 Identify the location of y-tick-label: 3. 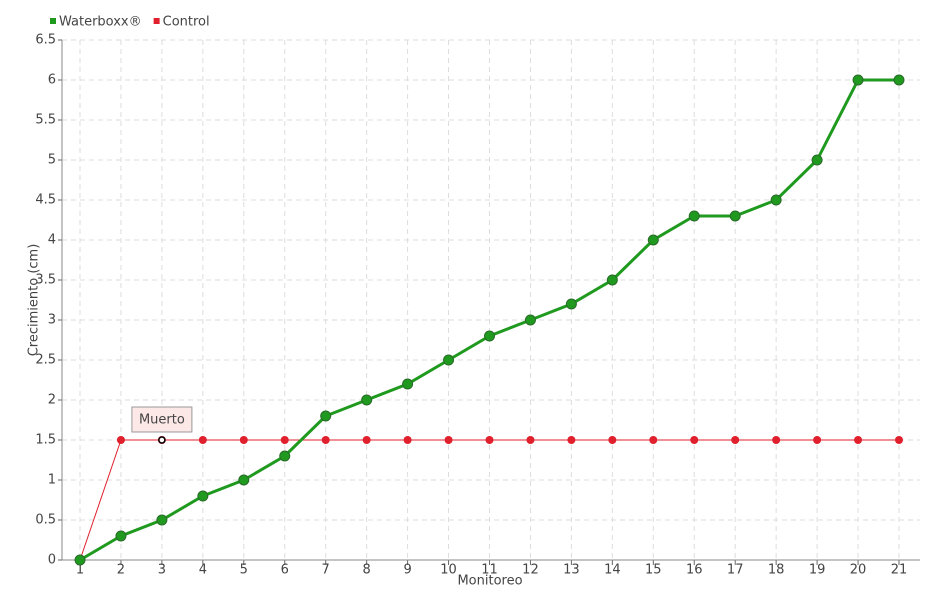
(52, 320).